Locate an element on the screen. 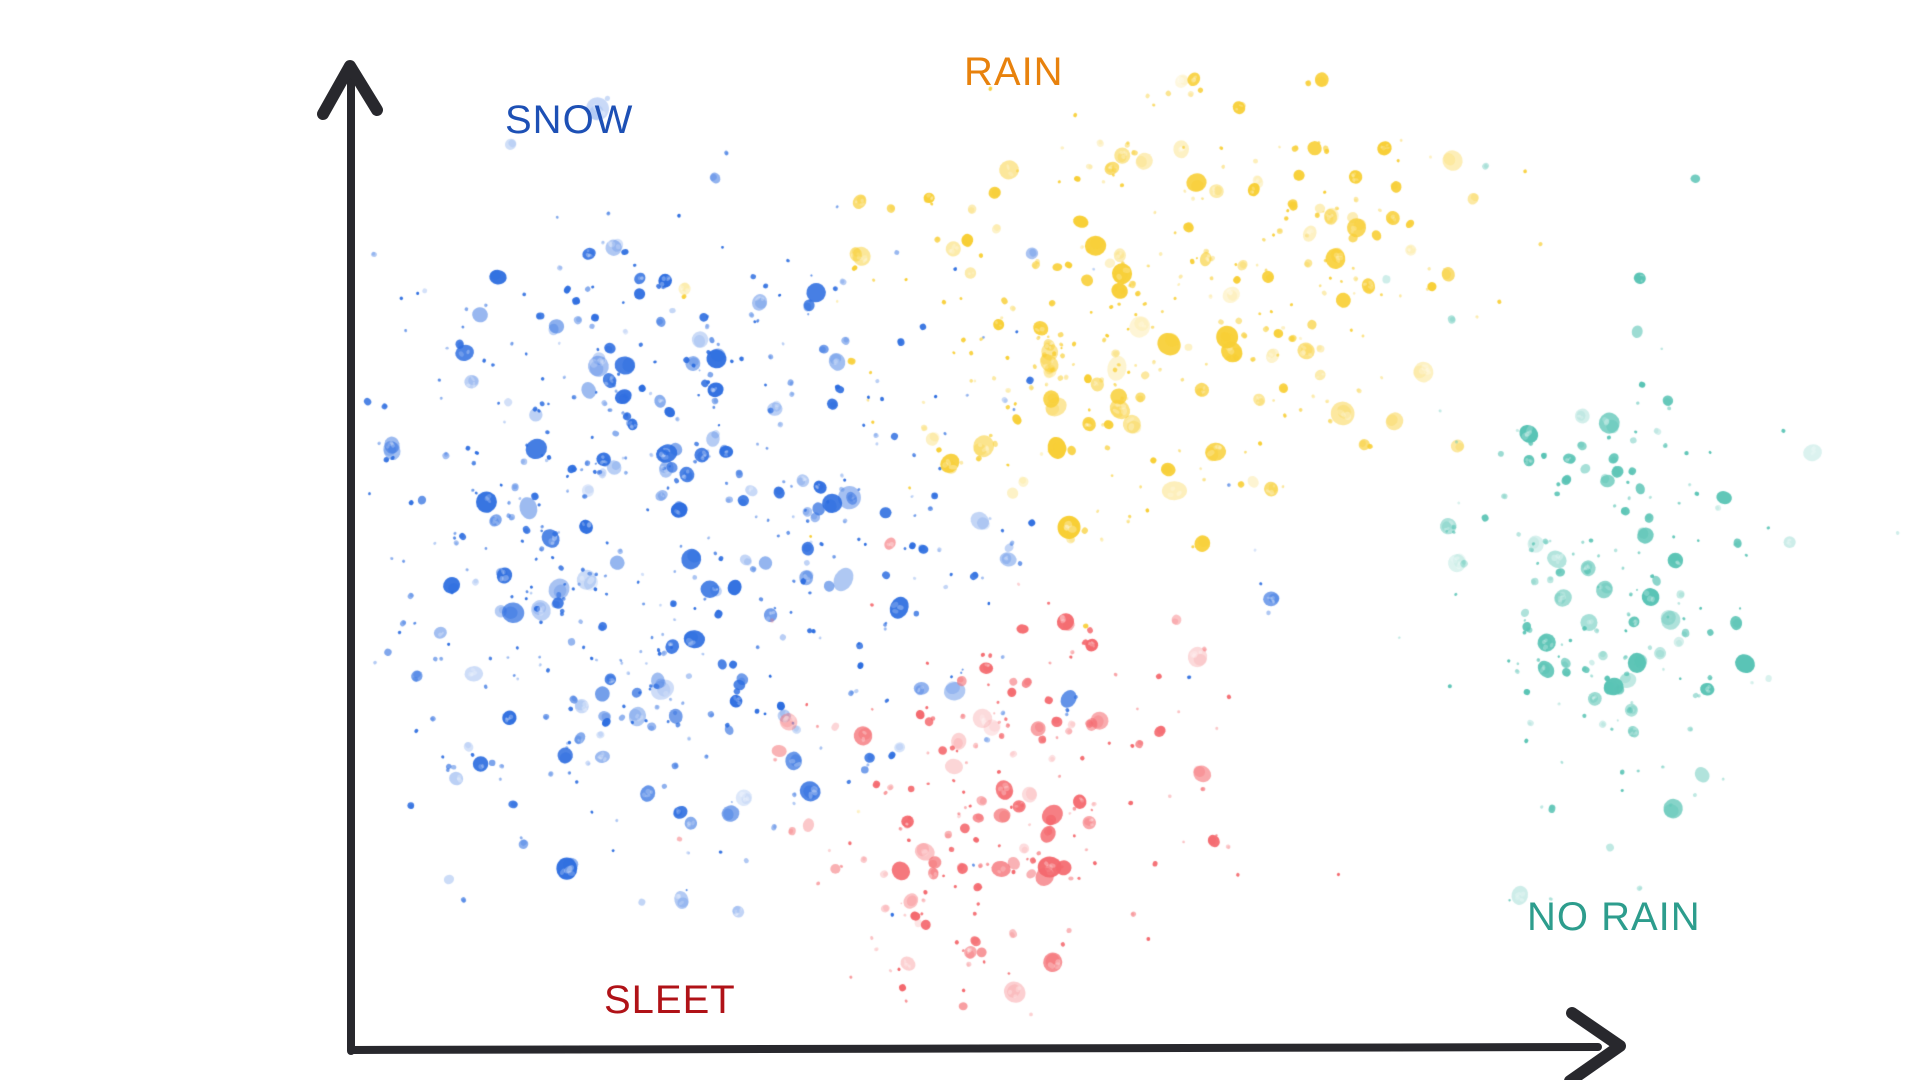 The image size is (1920, 1080). cluster-label-no-rain: NO RAIN is located at coordinates (1614, 917).